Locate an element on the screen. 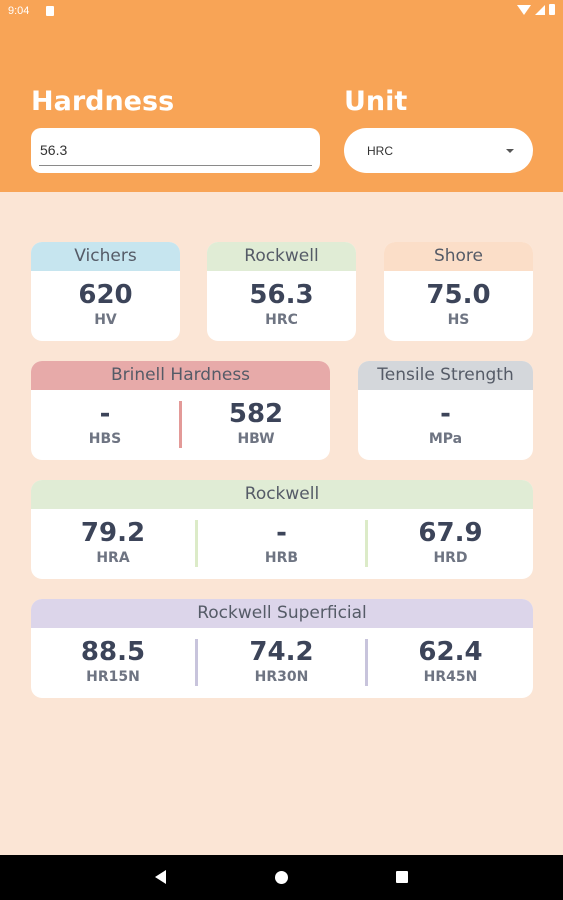 Image resolution: width=563 pixels, height=900 pixels. value: 88.5 is located at coordinates (113, 652).